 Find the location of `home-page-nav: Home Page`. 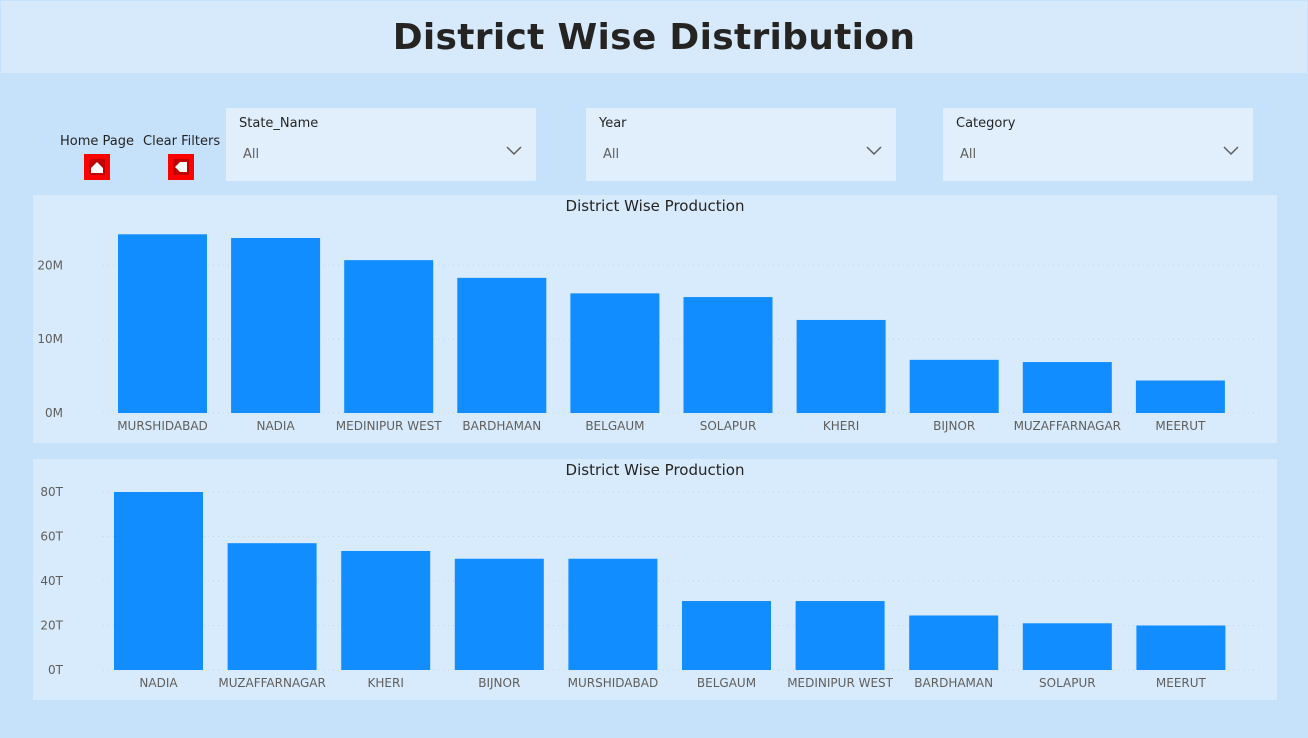

home-page-nav: Home Page is located at coordinates (97, 157).